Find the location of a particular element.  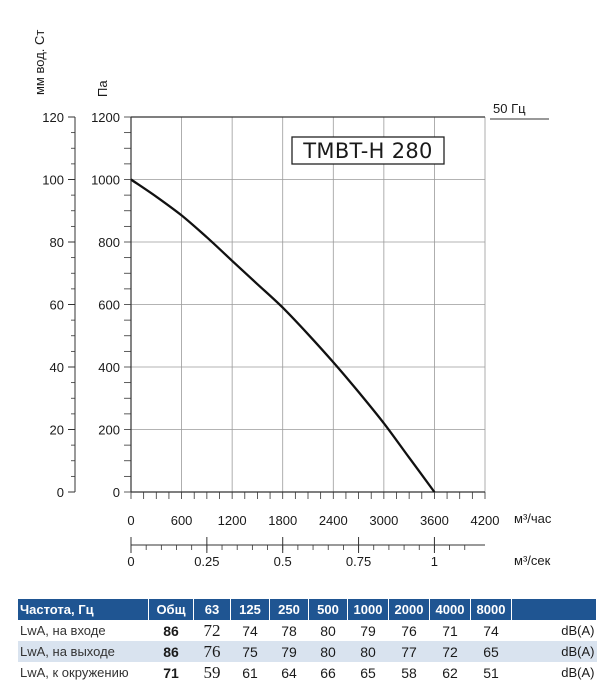

cell-1000: 65 is located at coordinates (368, 672).